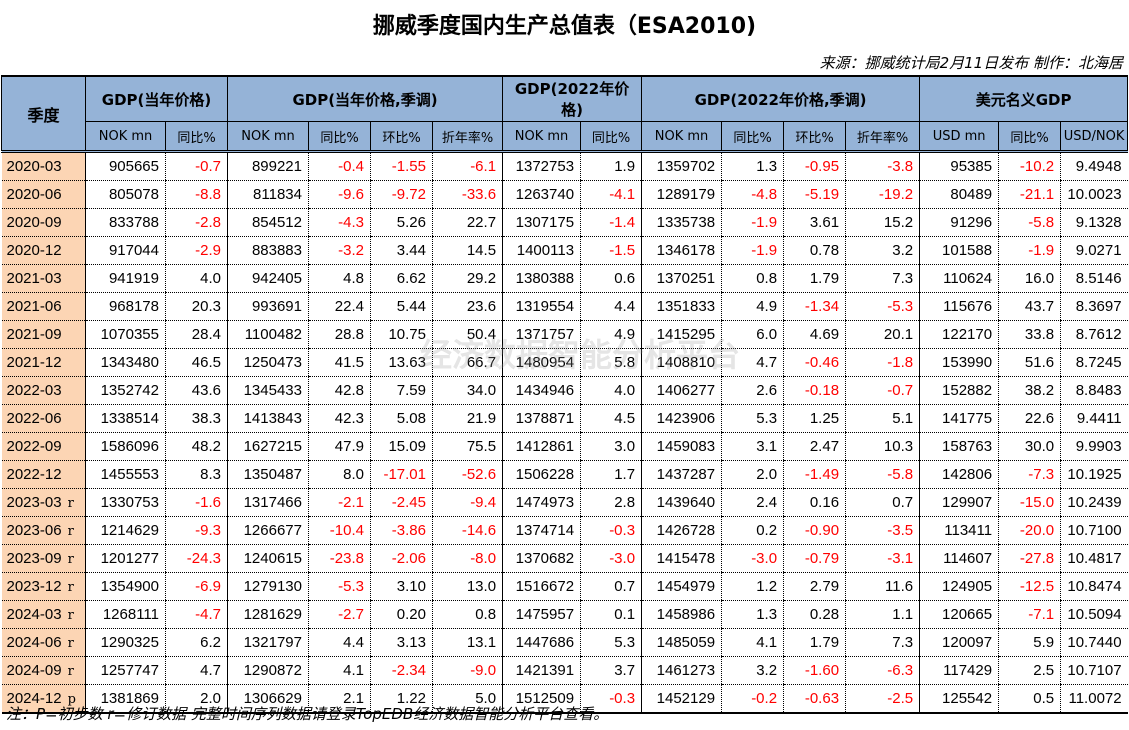 The width and height of the screenshot is (1129, 730). Describe the element at coordinates (268, 278) in the screenshot. I see `value-cell: 942405` at that location.